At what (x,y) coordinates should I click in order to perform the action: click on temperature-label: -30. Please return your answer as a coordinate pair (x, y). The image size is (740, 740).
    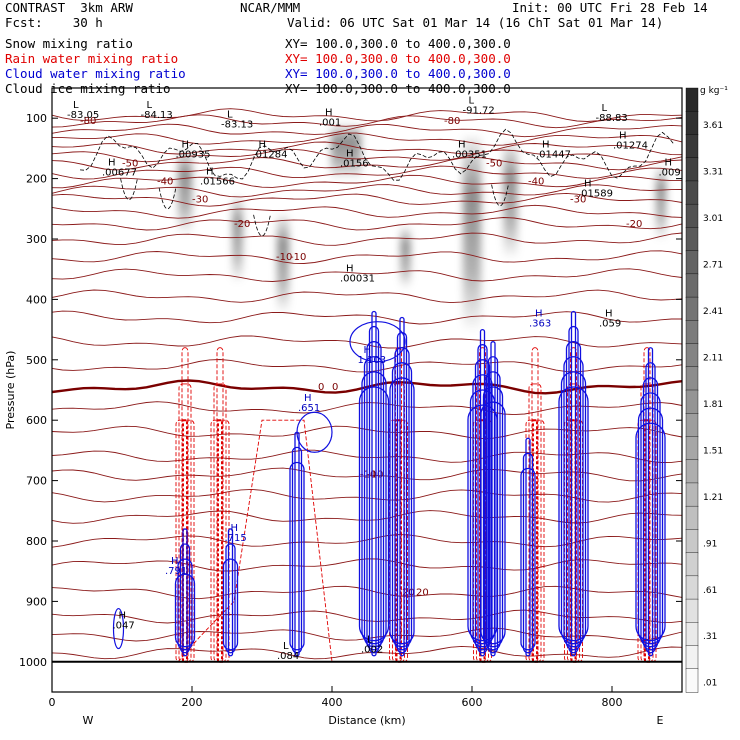
    Looking at the image, I should click on (578, 200).